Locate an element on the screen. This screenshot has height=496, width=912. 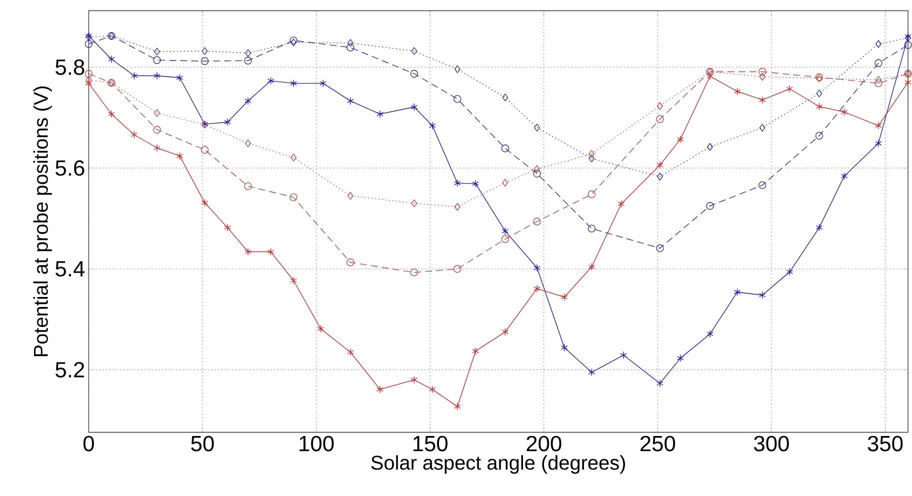
x-tick-label: 0 is located at coordinates (88, 444).